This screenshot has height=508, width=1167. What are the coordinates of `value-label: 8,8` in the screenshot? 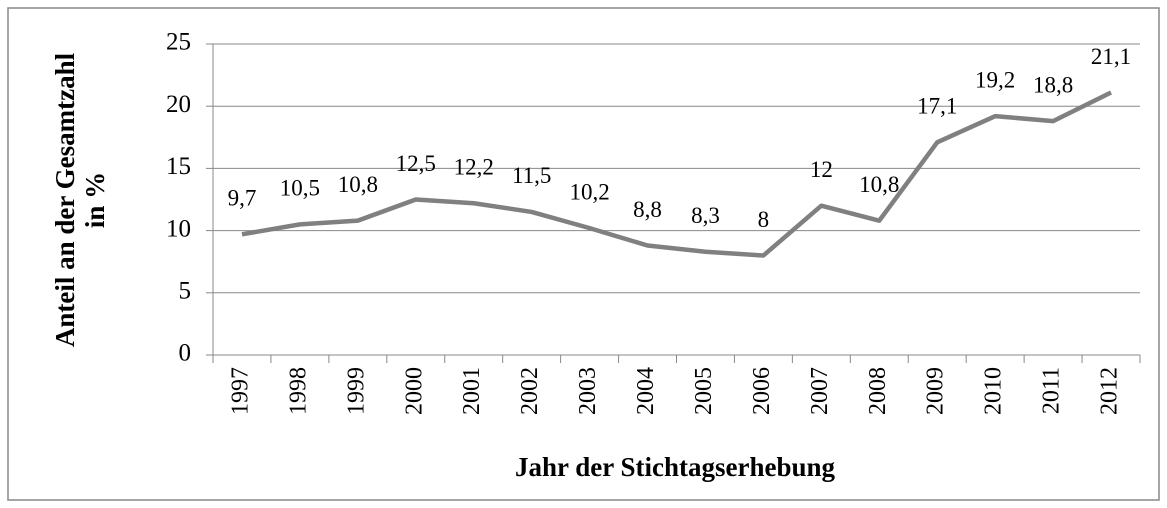 It's located at (647, 209).